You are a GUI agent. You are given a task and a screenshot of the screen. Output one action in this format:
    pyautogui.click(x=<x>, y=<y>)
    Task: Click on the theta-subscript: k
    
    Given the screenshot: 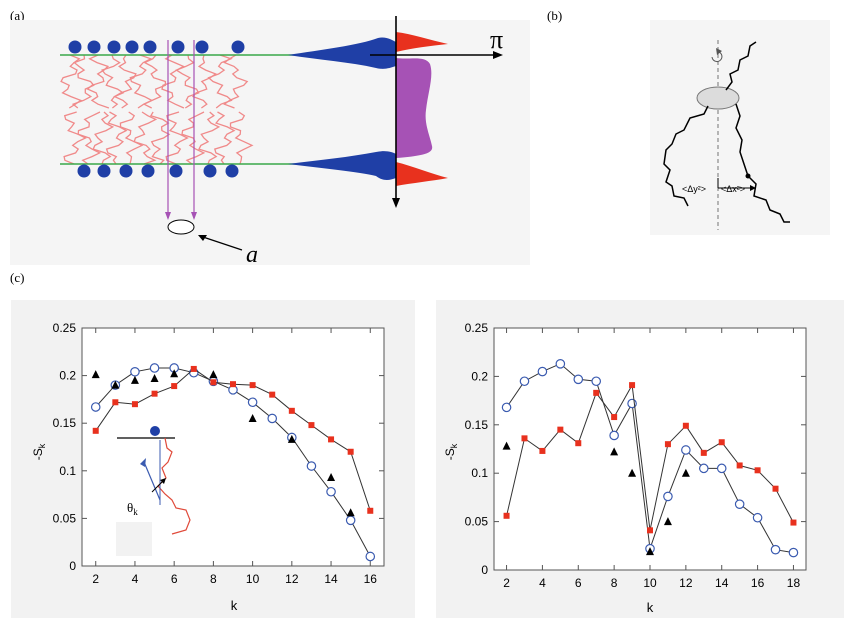 What is the action you would take?
    pyautogui.click(x=135, y=512)
    